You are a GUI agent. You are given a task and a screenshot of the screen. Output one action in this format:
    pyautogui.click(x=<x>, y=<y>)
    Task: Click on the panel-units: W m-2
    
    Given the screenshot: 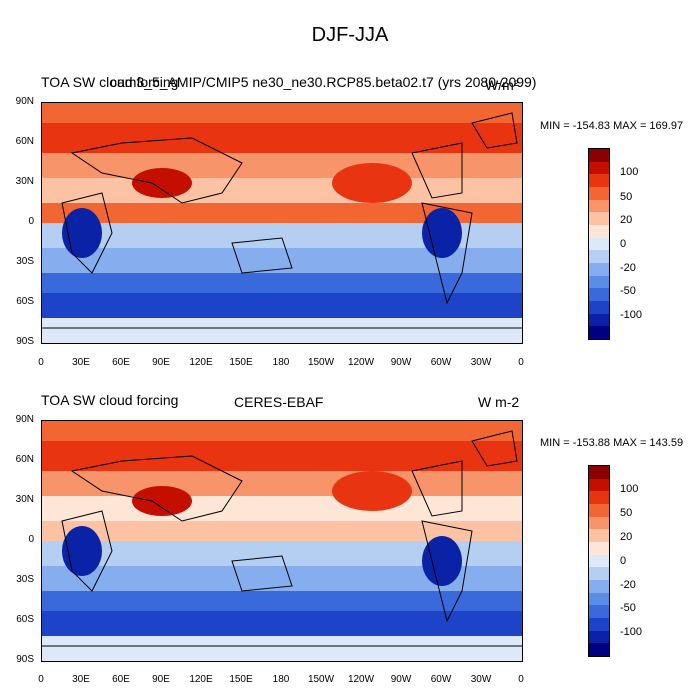 What is the action you would take?
    pyautogui.click(x=499, y=402)
    